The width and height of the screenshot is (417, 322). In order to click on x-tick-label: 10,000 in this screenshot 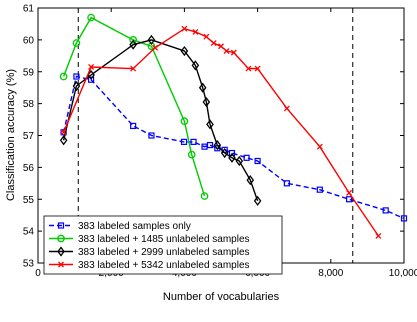, I will do `click(403, 273)`.